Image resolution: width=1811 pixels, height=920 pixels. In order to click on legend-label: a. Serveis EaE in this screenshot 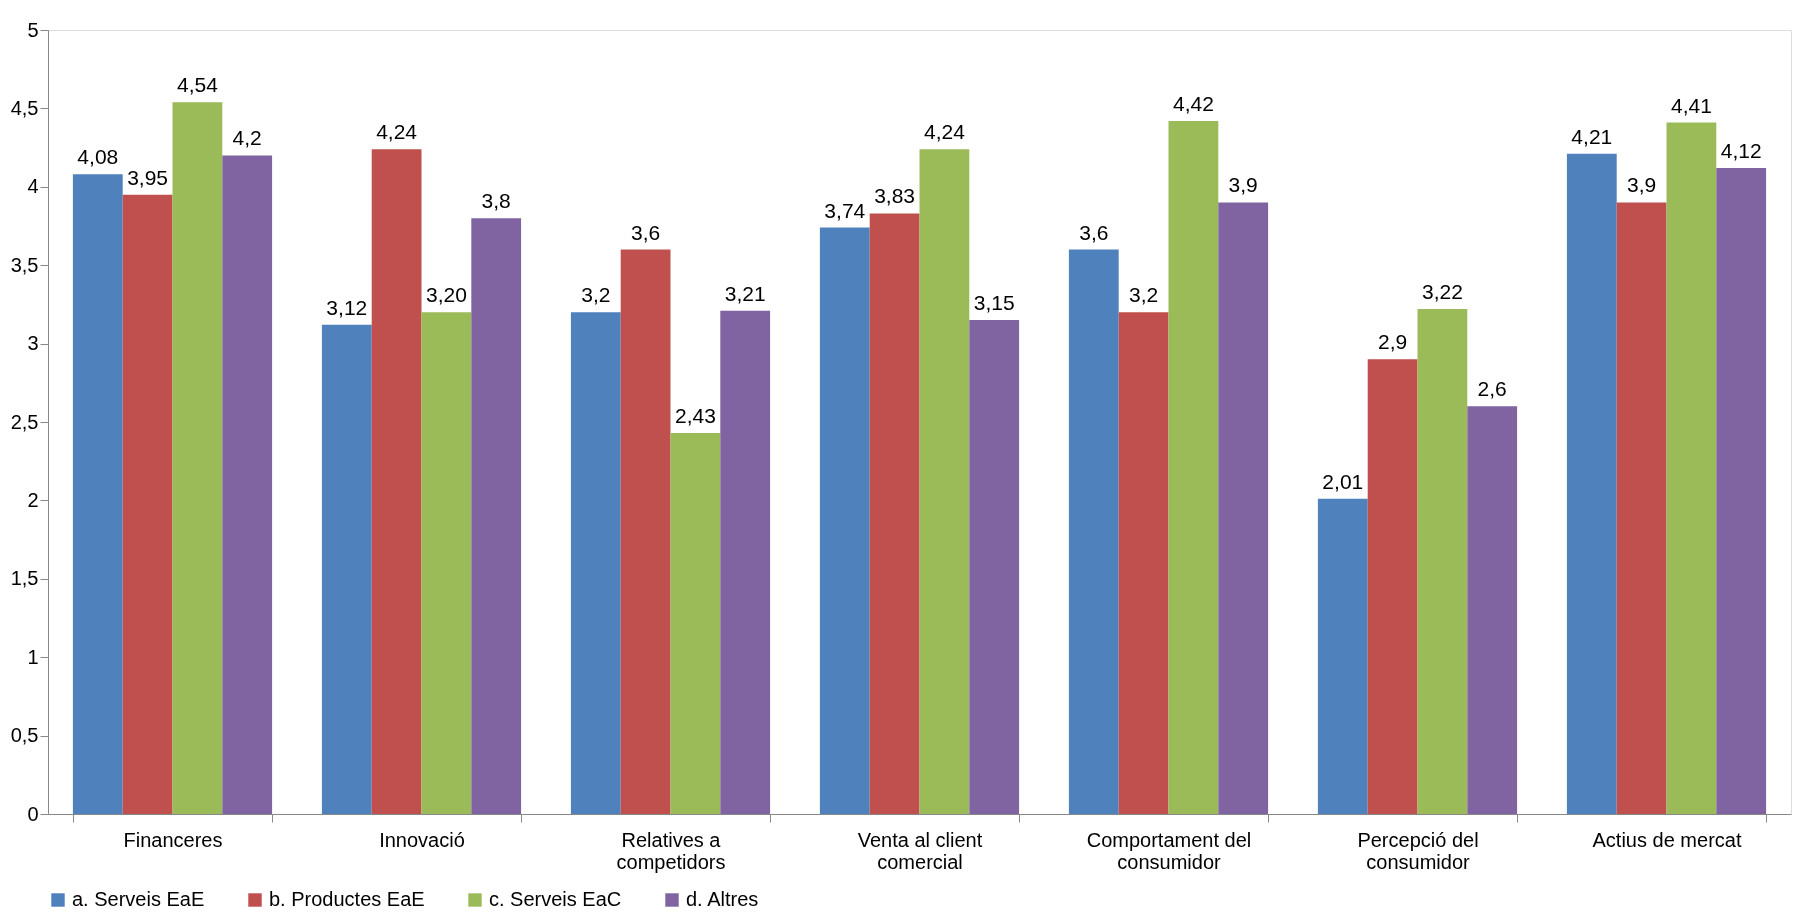, I will do `click(138, 899)`.